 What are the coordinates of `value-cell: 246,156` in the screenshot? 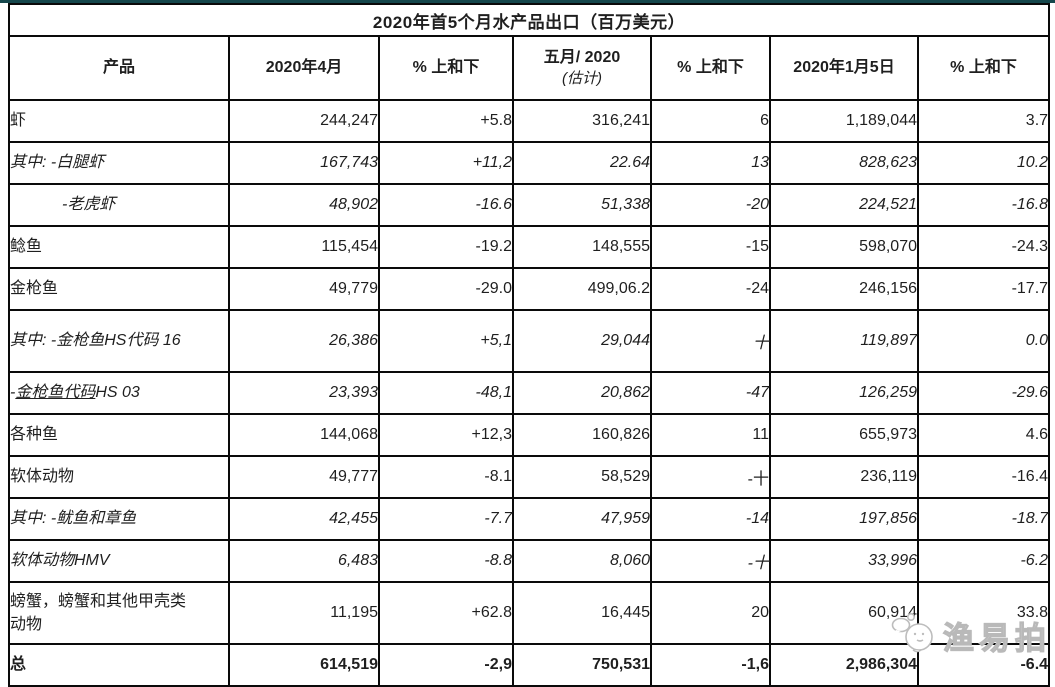 It's located at (844, 289).